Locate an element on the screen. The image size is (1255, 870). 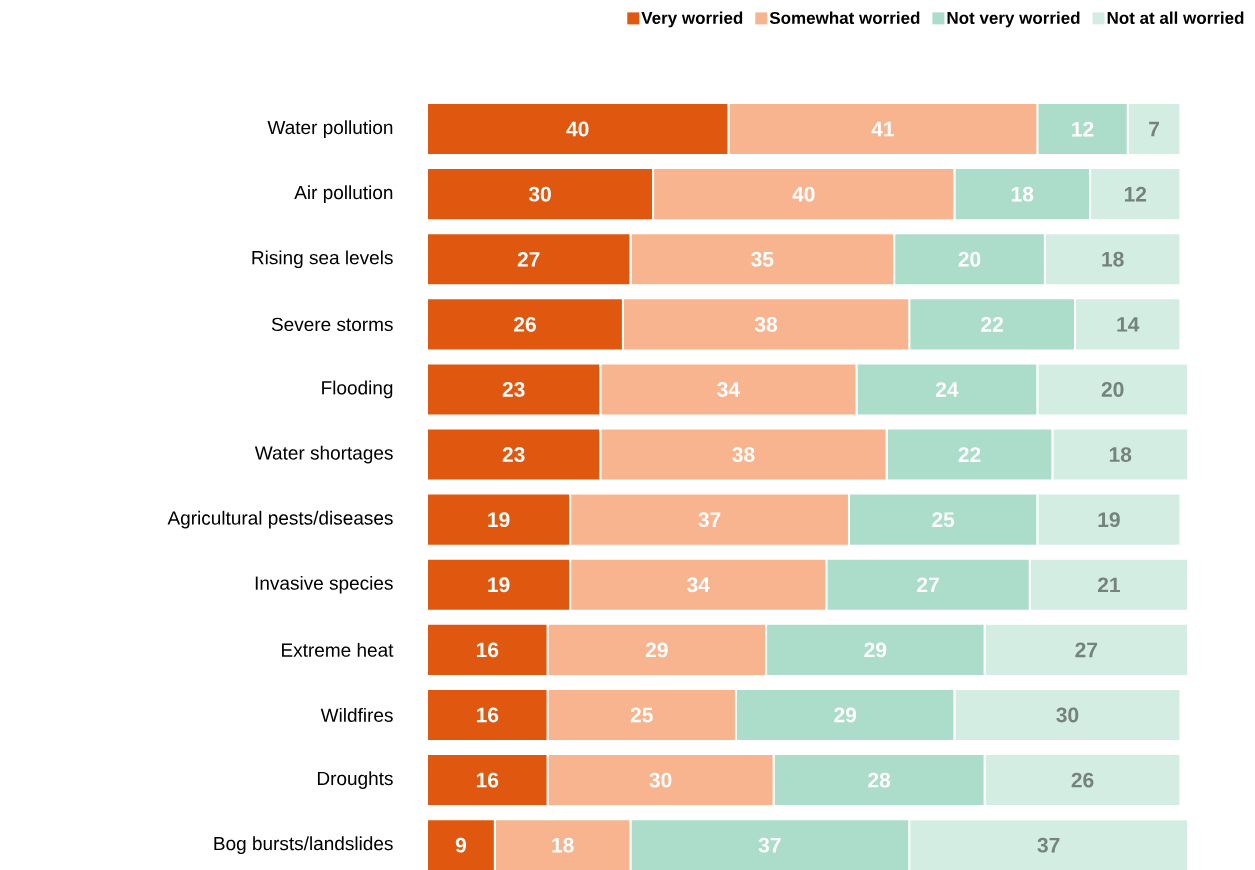
data-label: 9 is located at coordinates (460, 845).